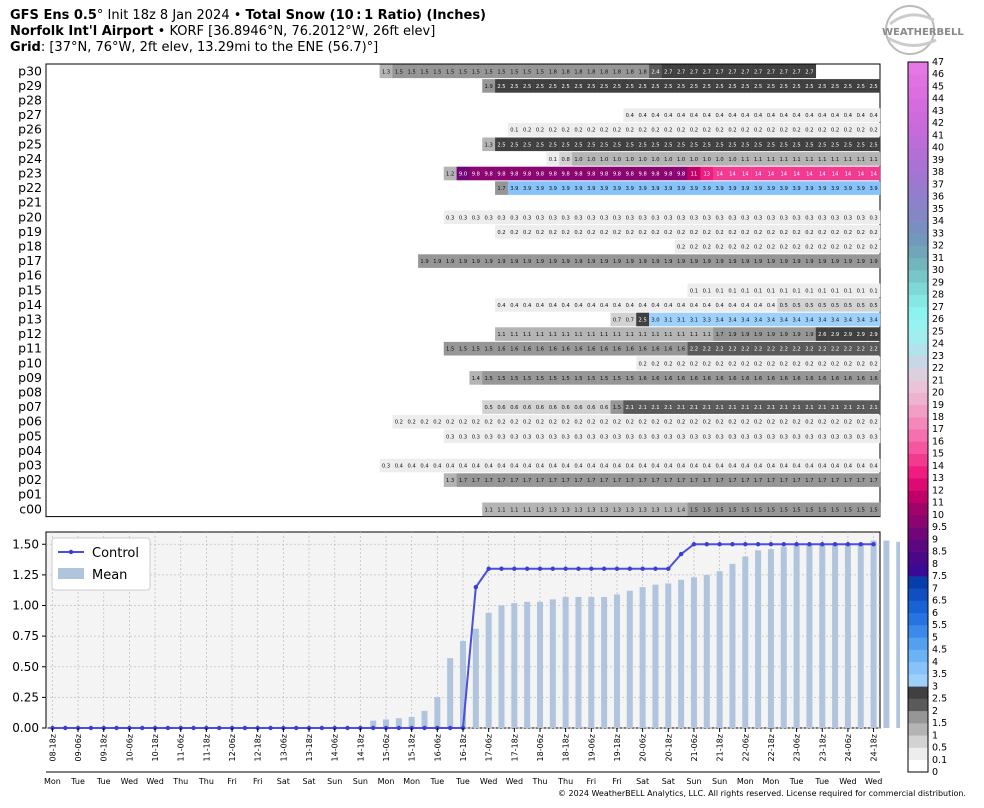 Image resolution: width=984 pixels, height=808 pixels. Describe the element at coordinates (938, 307) in the screenshot. I see `colorbar-tick-label: 27` at that location.